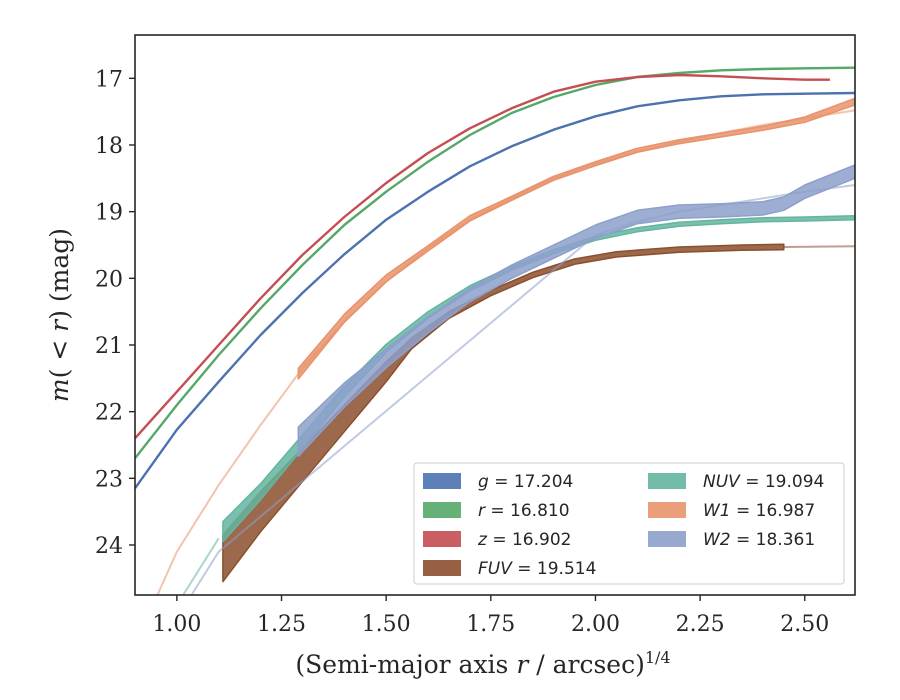  What do you see at coordinates (281, 624) in the screenshot?
I see `x-tick-label: 1.25` at bounding box center [281, 624].